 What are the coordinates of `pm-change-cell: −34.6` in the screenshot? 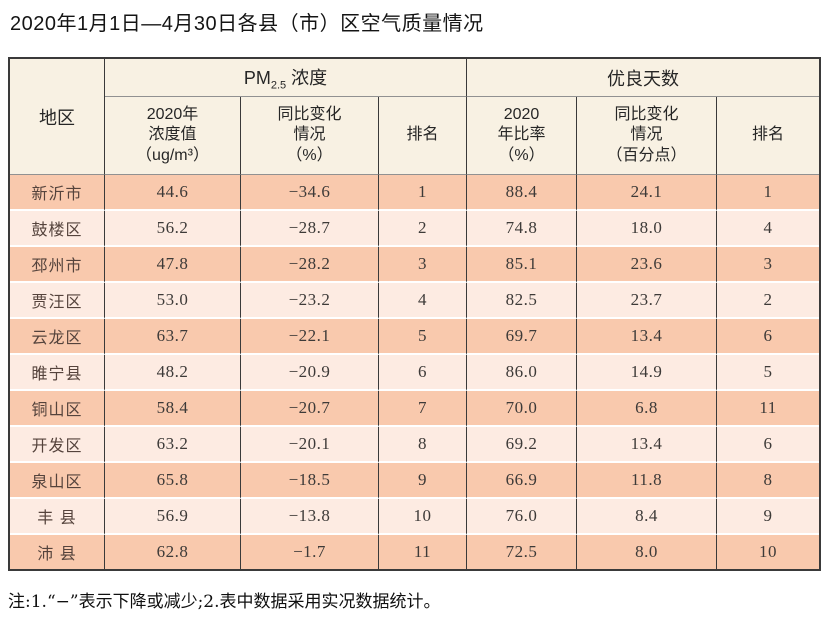 It's located at (310, 193).